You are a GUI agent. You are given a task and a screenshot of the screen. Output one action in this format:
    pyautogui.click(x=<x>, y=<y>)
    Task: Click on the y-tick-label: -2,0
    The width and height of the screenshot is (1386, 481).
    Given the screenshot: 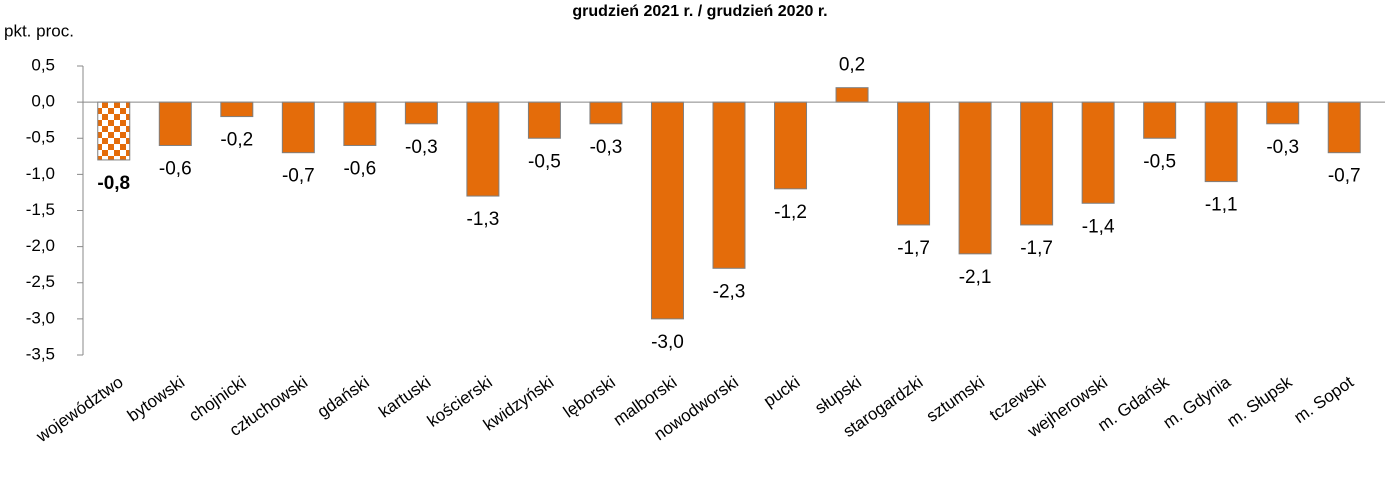 What is the action you would take?
    pyautogui.click(x=40, y=245)
    